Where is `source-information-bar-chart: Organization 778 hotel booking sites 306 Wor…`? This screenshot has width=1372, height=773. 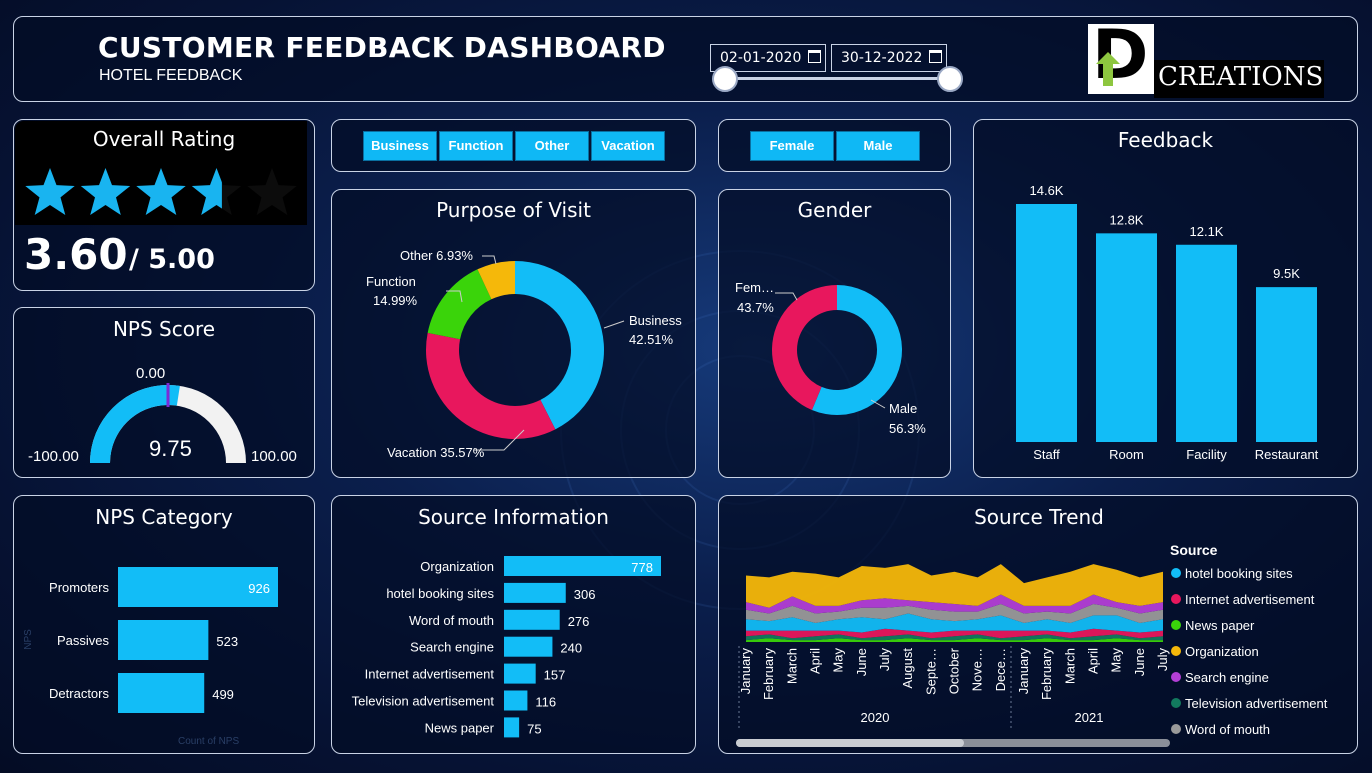 source-information-bar-chart: Organization 778 hotel booking sites 306 Wor… is located at coordinates (506, 647).